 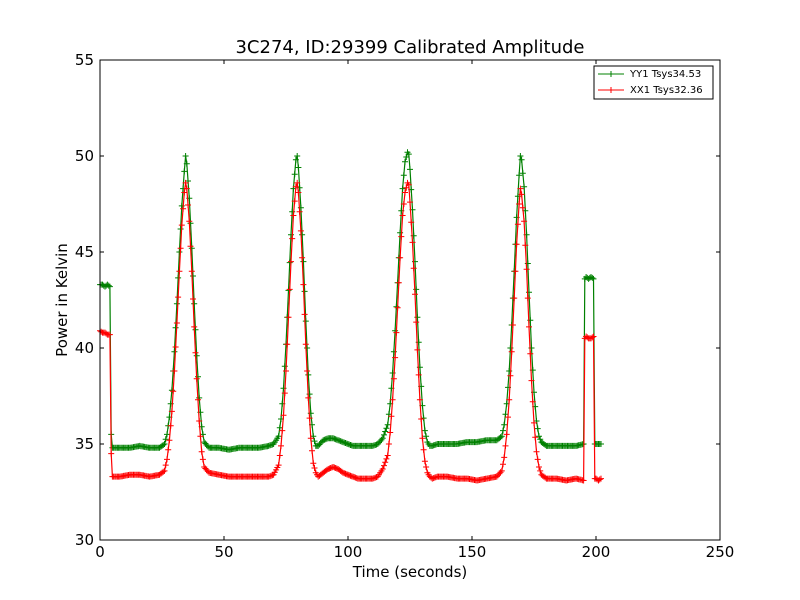 What do you see at coordinates (348, 552) in the screenshot?
I see `x-tick-label: 100` at bounding box center [348, 552].